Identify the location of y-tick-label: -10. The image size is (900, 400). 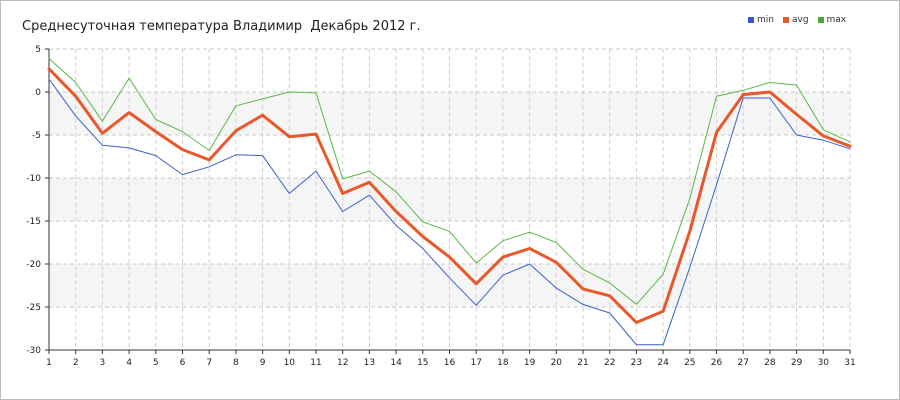
(33, 179).